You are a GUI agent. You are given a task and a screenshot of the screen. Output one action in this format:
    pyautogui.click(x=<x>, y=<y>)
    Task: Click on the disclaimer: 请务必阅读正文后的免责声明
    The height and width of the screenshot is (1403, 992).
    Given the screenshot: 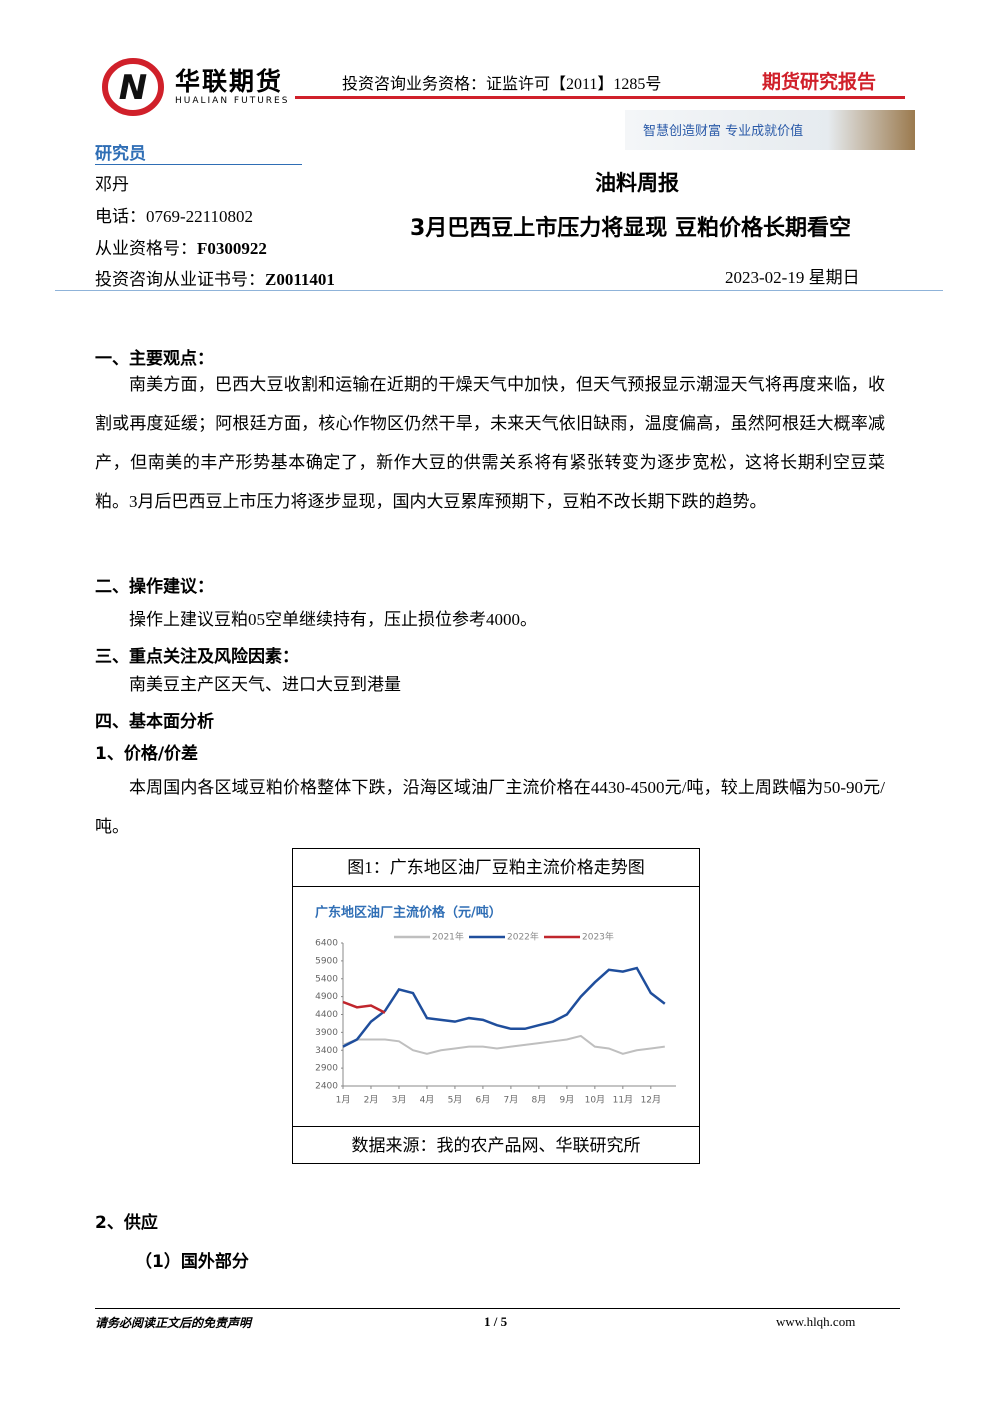 What is the action you would take?
    pyautogui.click(x=173, y=1323)
    